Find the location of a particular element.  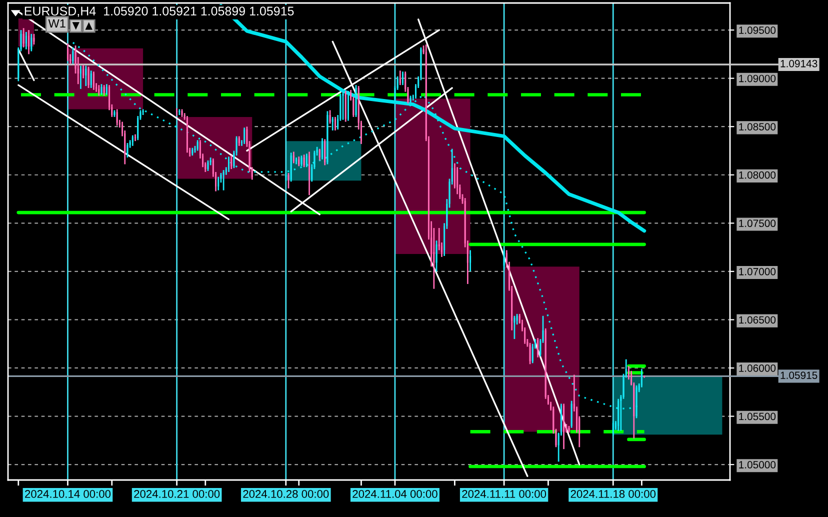

ref-line-label: 1.05915 is located at coordinates (799, 375).